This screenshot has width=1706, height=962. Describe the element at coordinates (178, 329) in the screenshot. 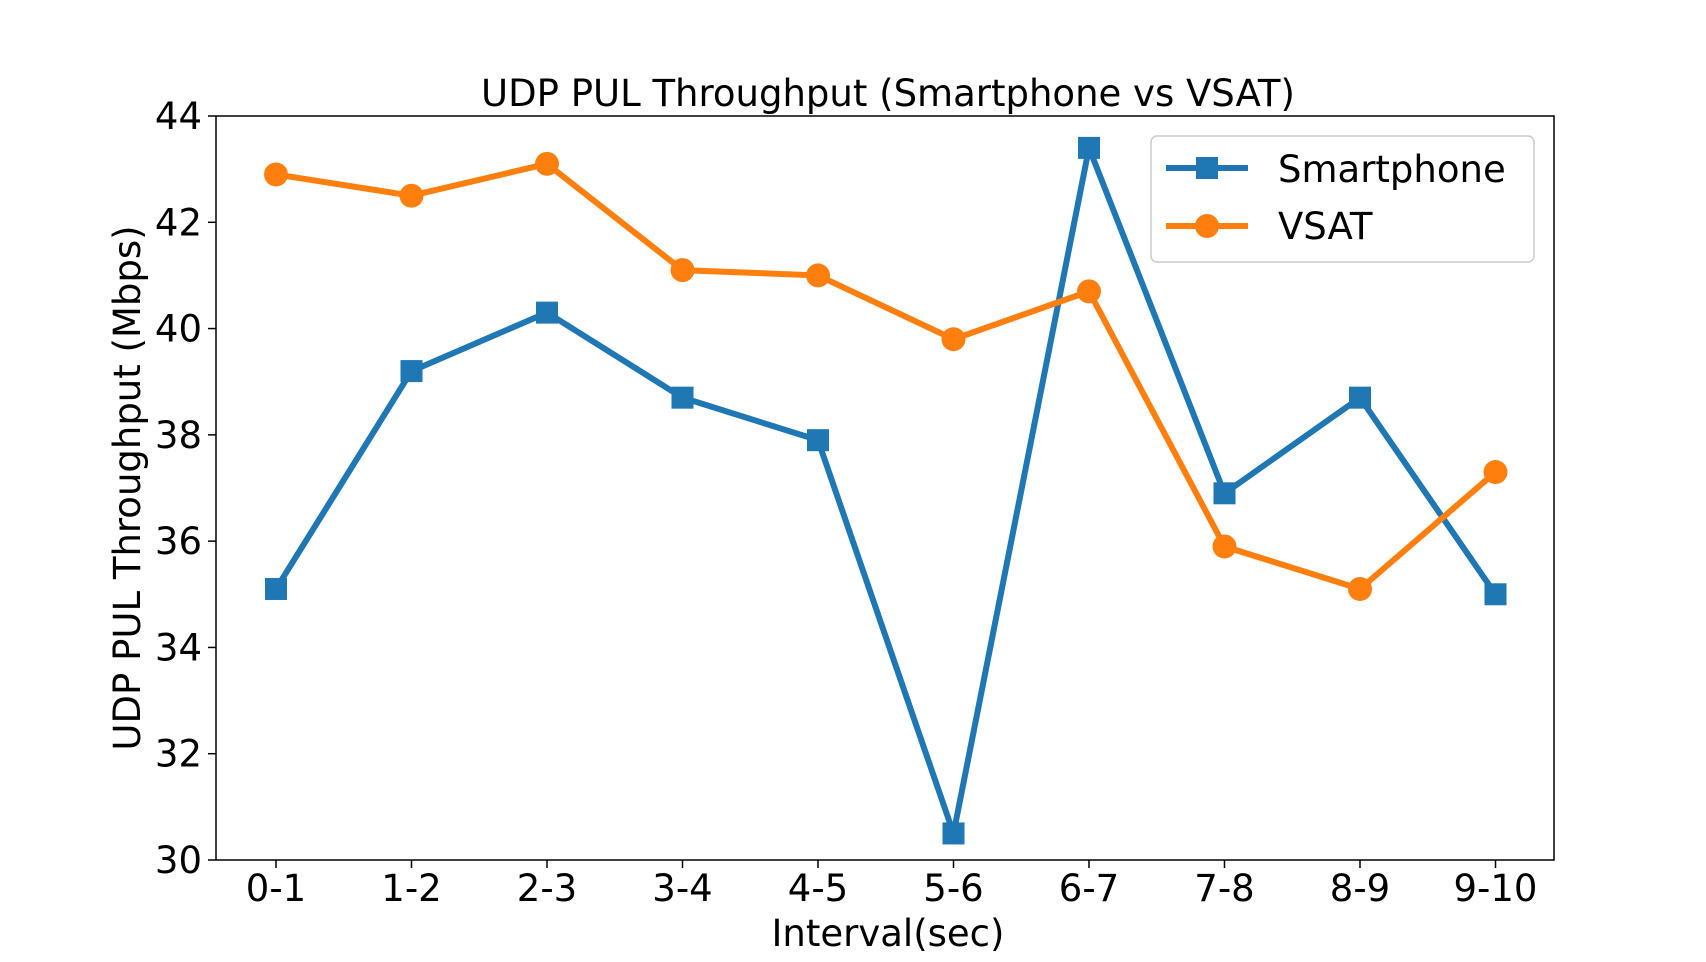

I see `y-tick-label: 40` at that location.